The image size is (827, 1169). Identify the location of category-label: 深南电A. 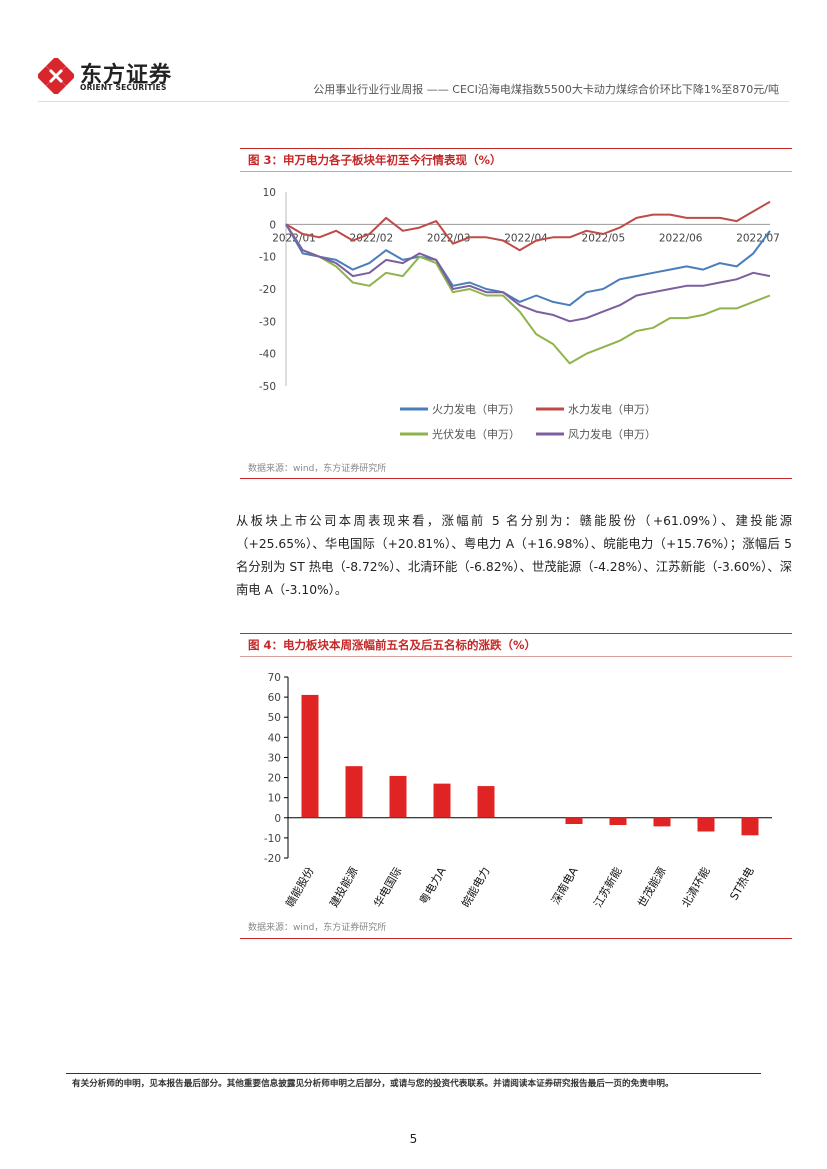
(565, 886).